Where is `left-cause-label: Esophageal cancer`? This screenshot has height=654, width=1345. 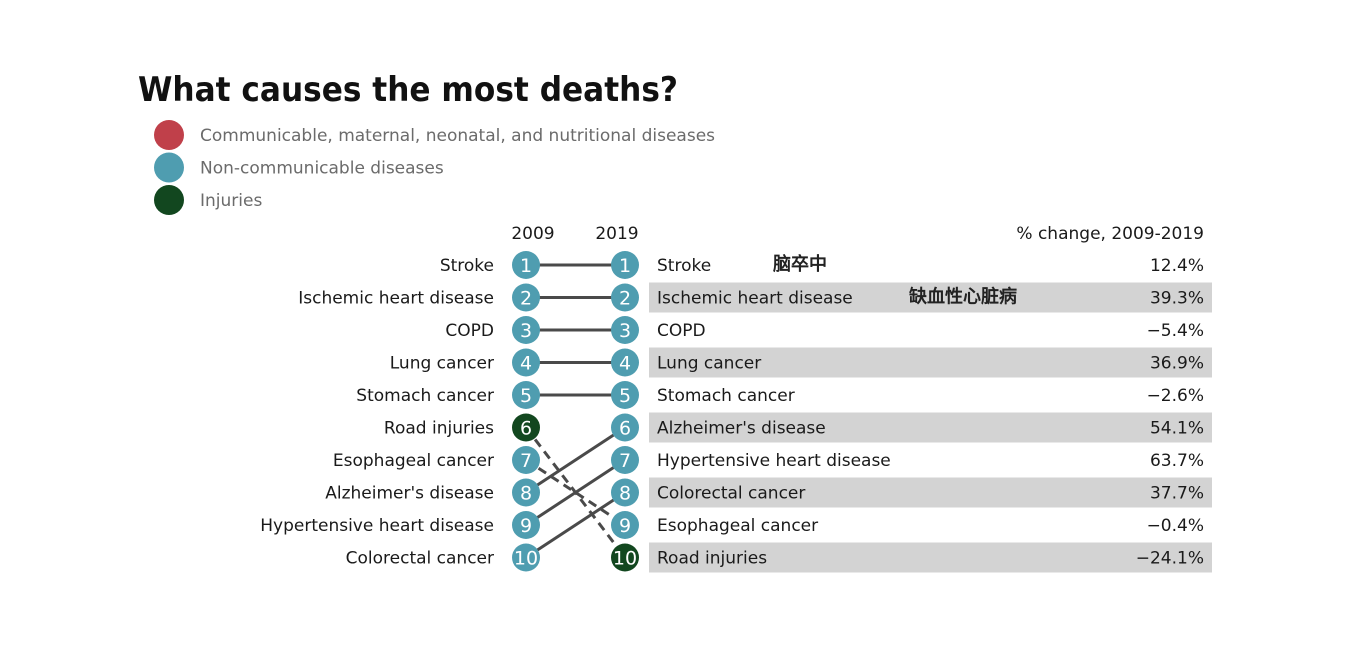
left-cause-label: Esophageal cancer is located at coordinates (413, 461).